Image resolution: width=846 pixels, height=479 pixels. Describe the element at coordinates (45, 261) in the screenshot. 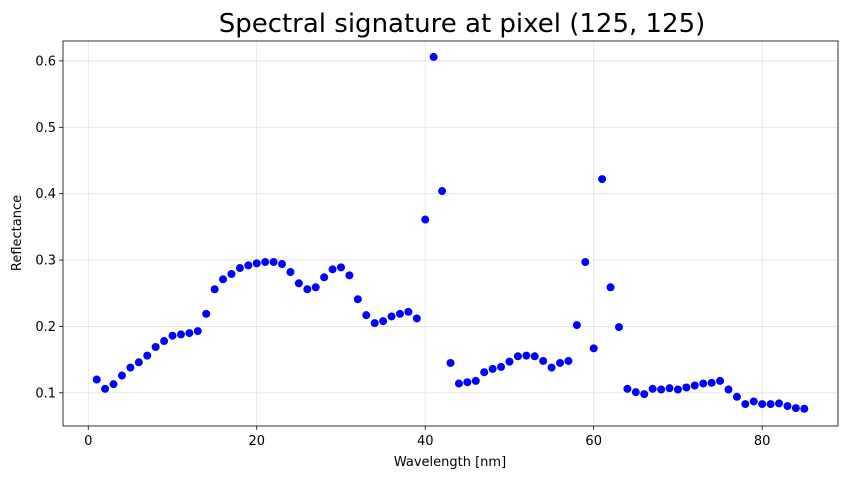

I see `y-tick-label: 0.3` at that location.